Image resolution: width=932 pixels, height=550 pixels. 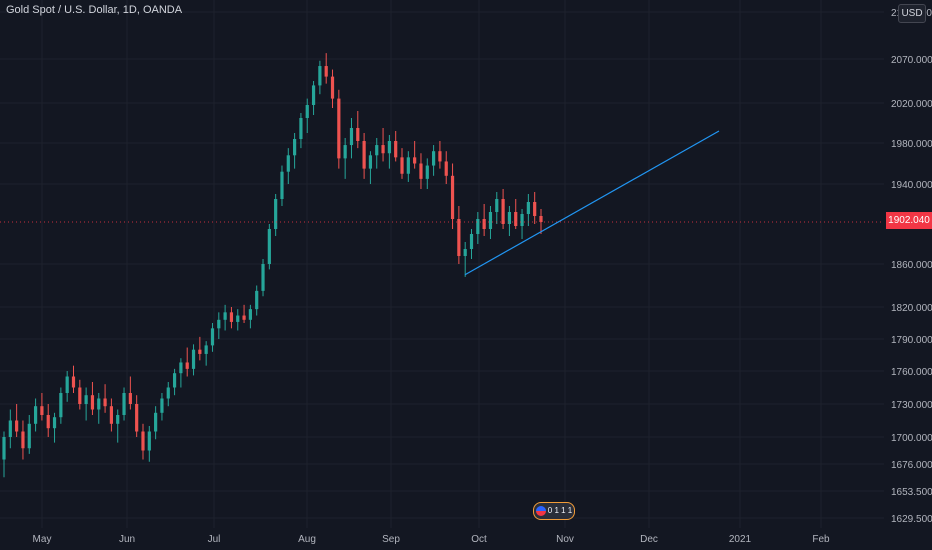 I want to click on date-tick-label: Aug, so click(x=307, y=539).